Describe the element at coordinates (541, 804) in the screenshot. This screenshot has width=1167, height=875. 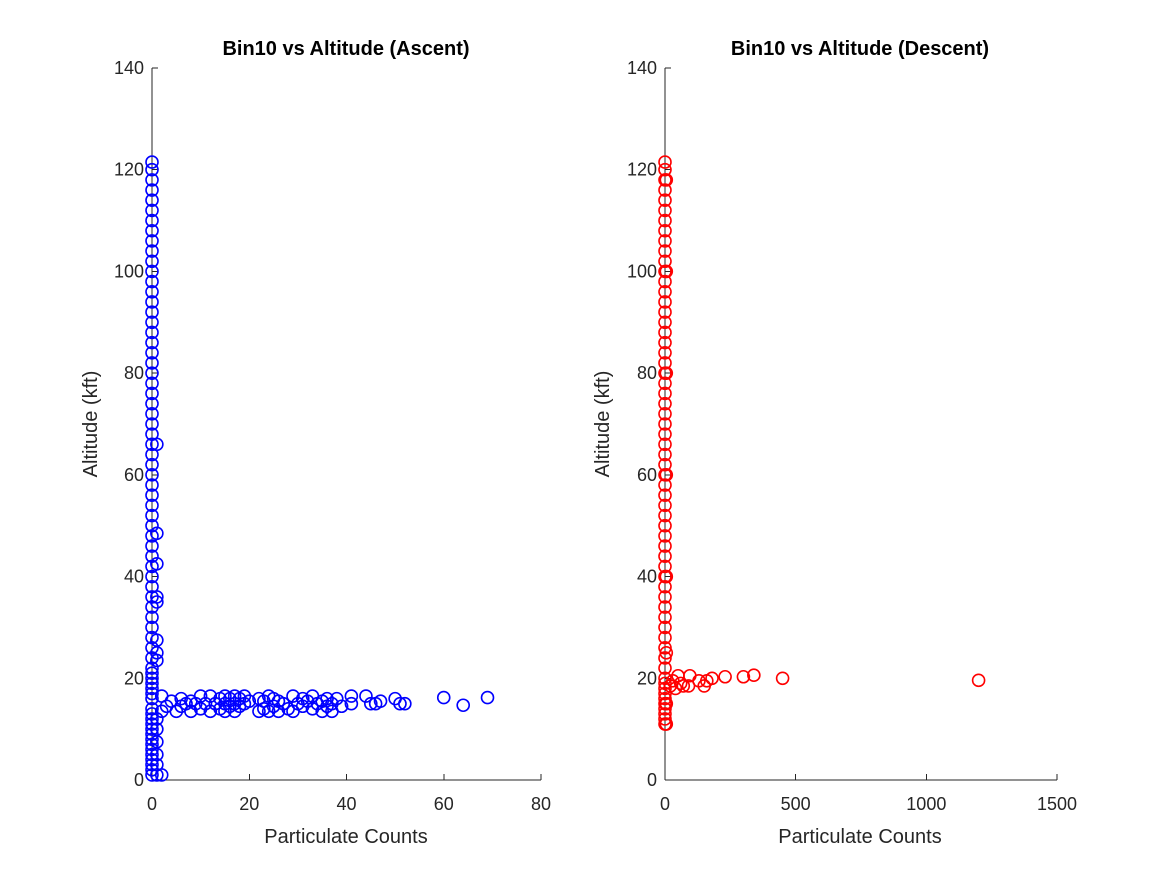
I see `x-tick-label: 80` at that location.